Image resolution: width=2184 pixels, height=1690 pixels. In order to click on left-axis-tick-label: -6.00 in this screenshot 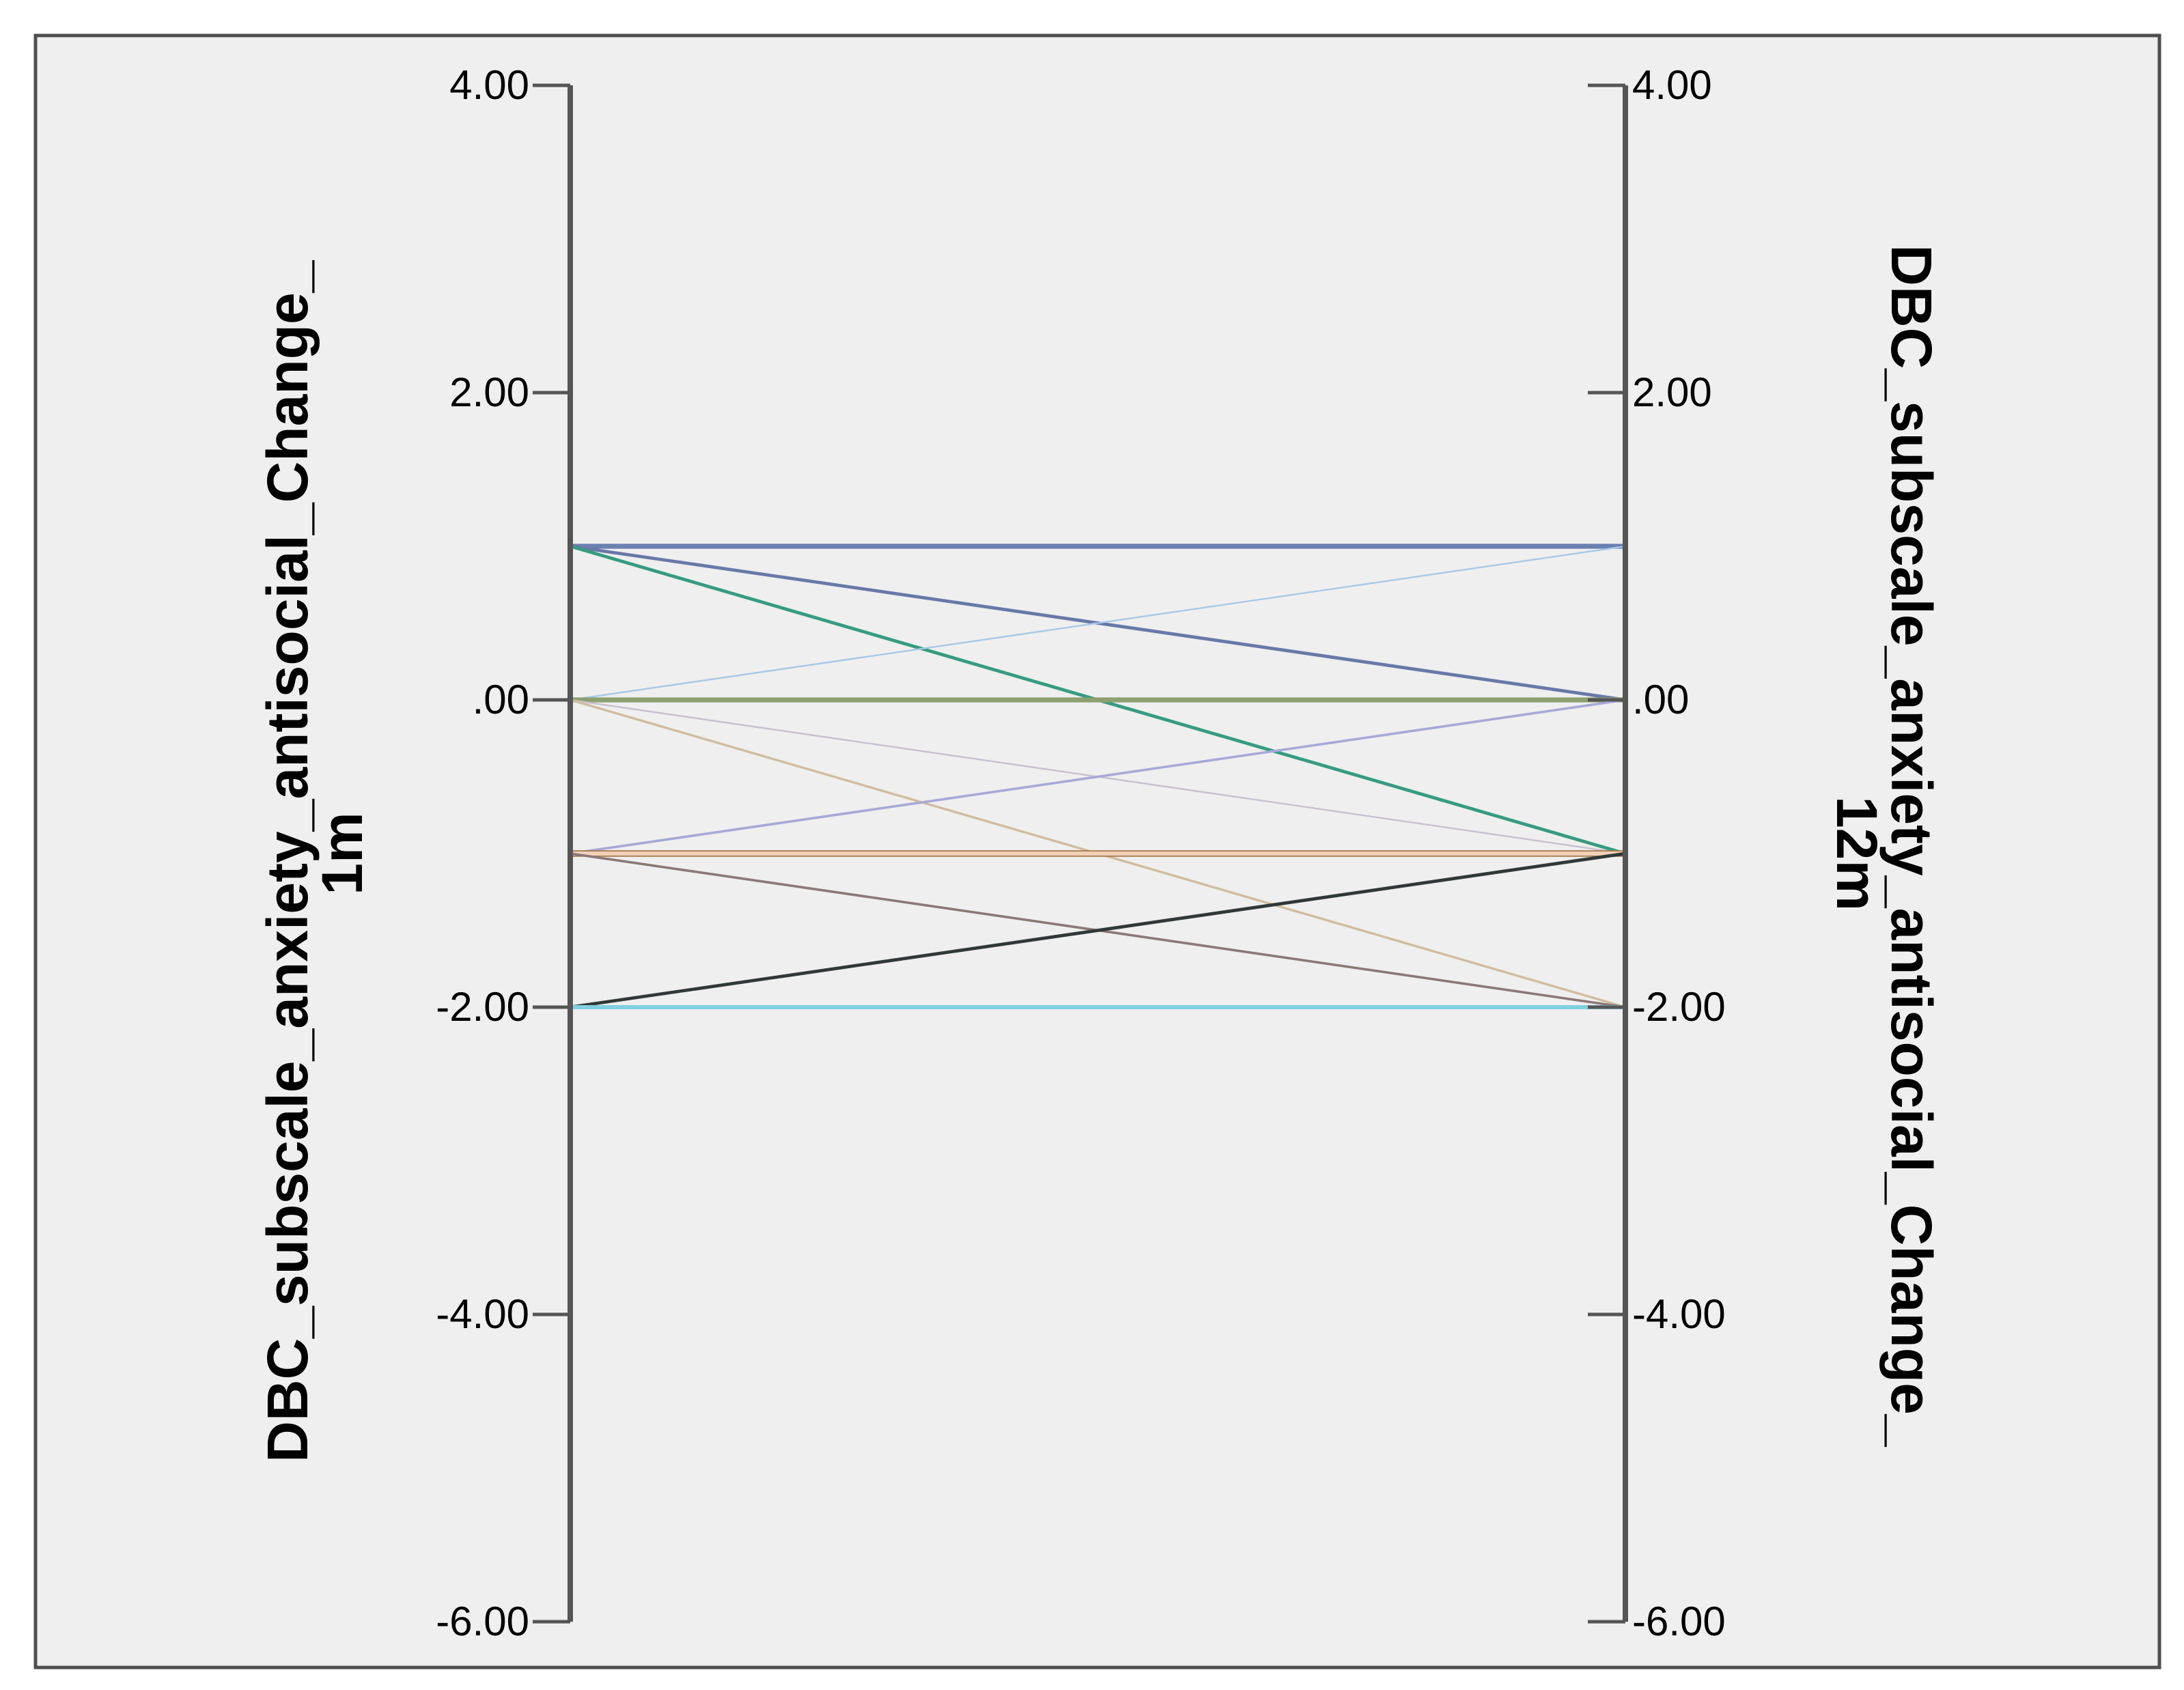, I will do `click(482, 1621)`.